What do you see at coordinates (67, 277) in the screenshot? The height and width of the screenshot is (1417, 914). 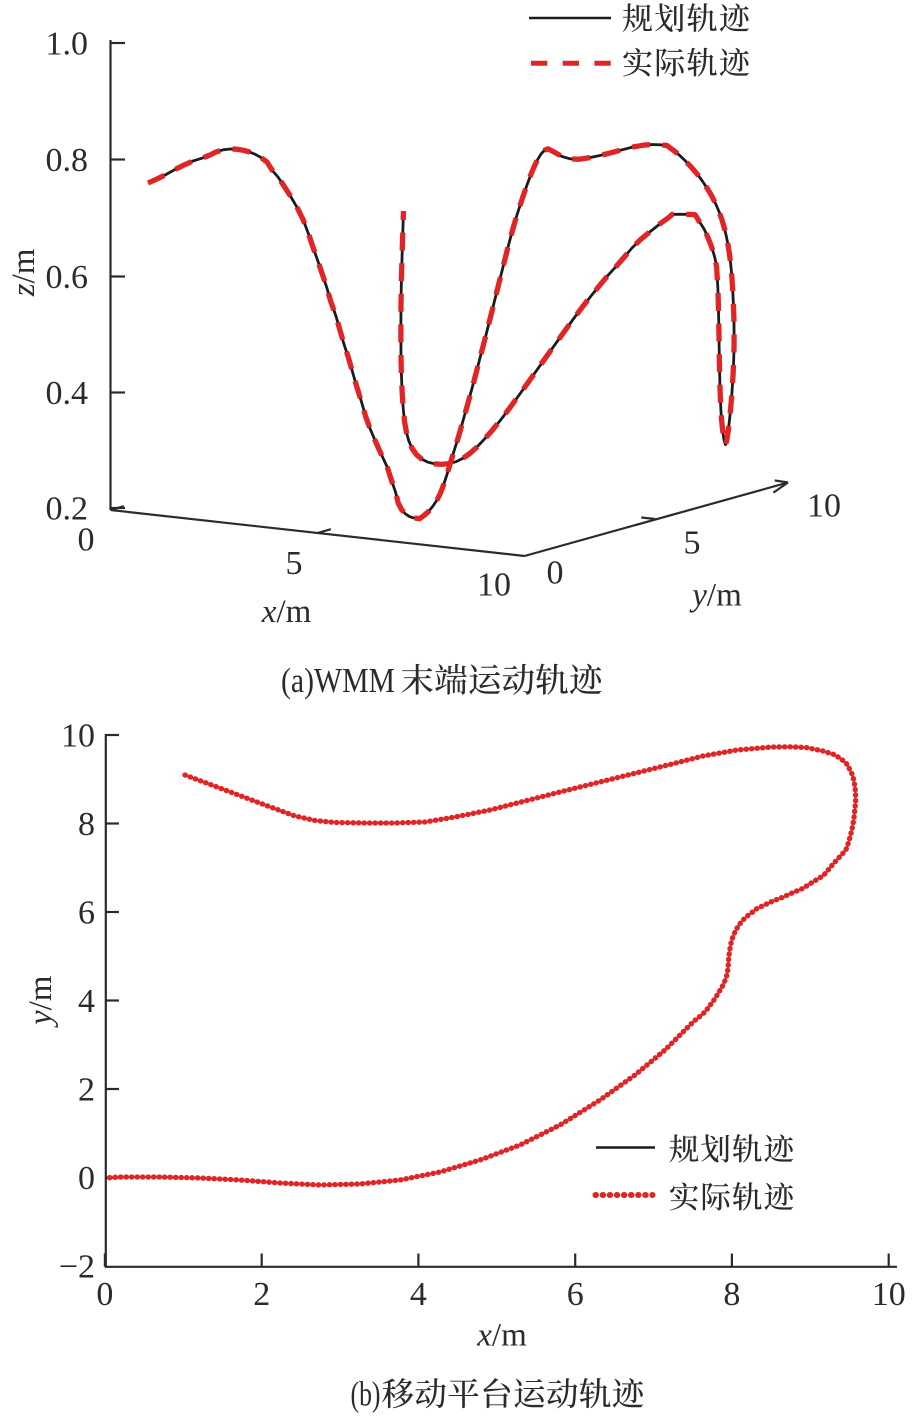 I see `svg-text: 0.6` at bounding box center [67, 277].